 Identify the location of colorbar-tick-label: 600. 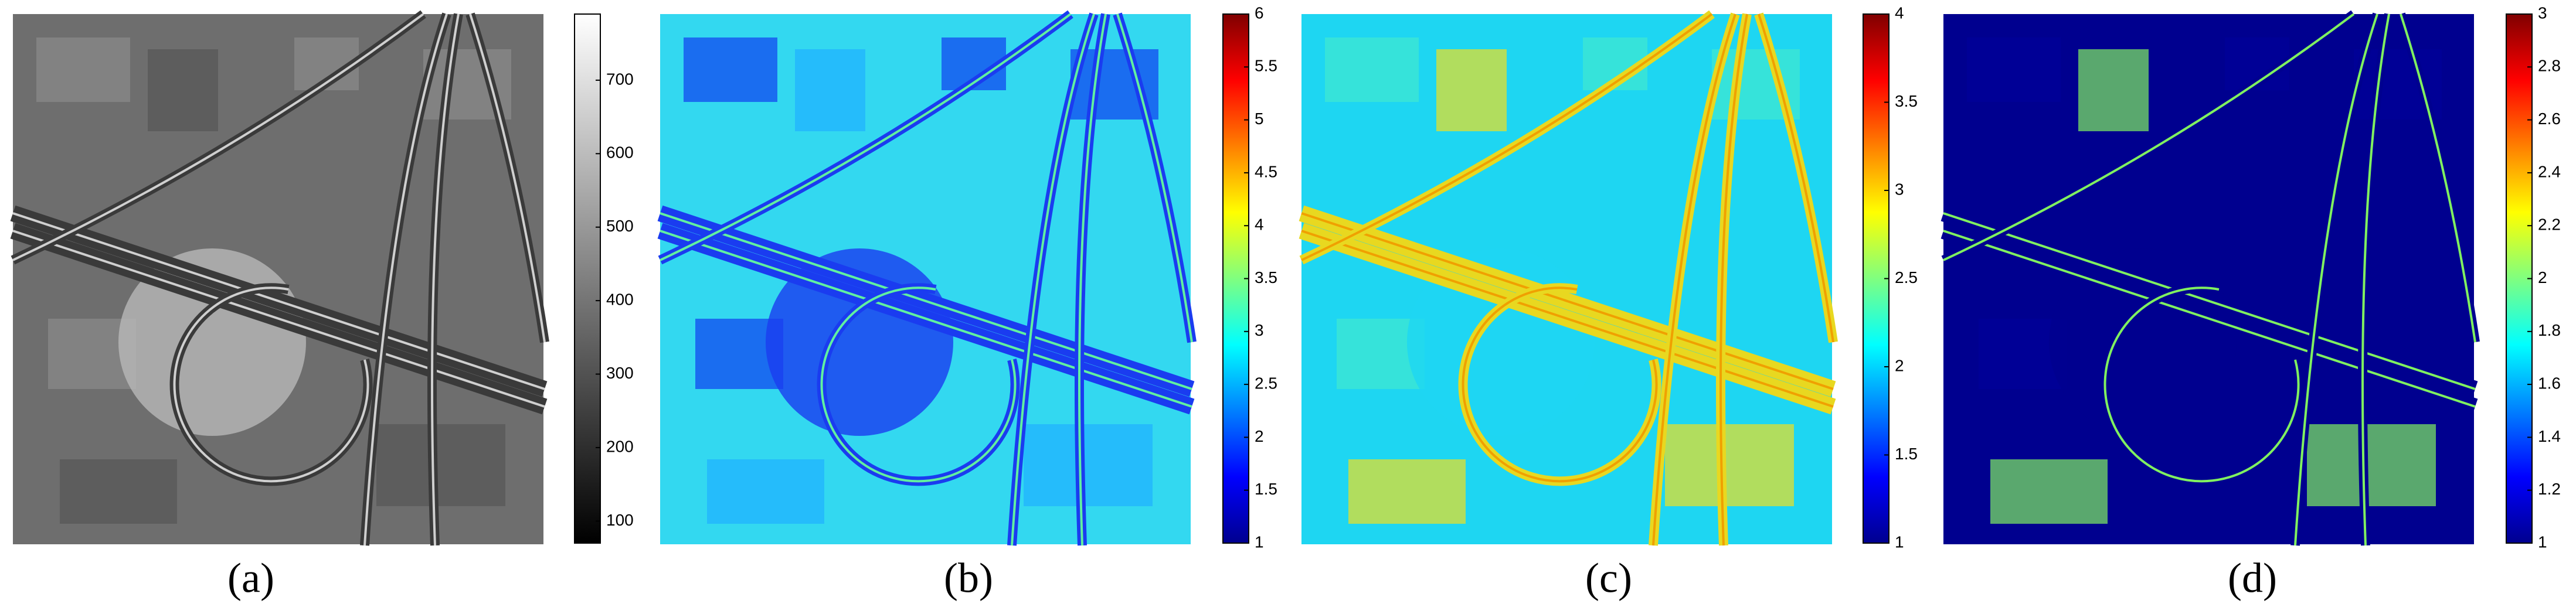
(620, 153).